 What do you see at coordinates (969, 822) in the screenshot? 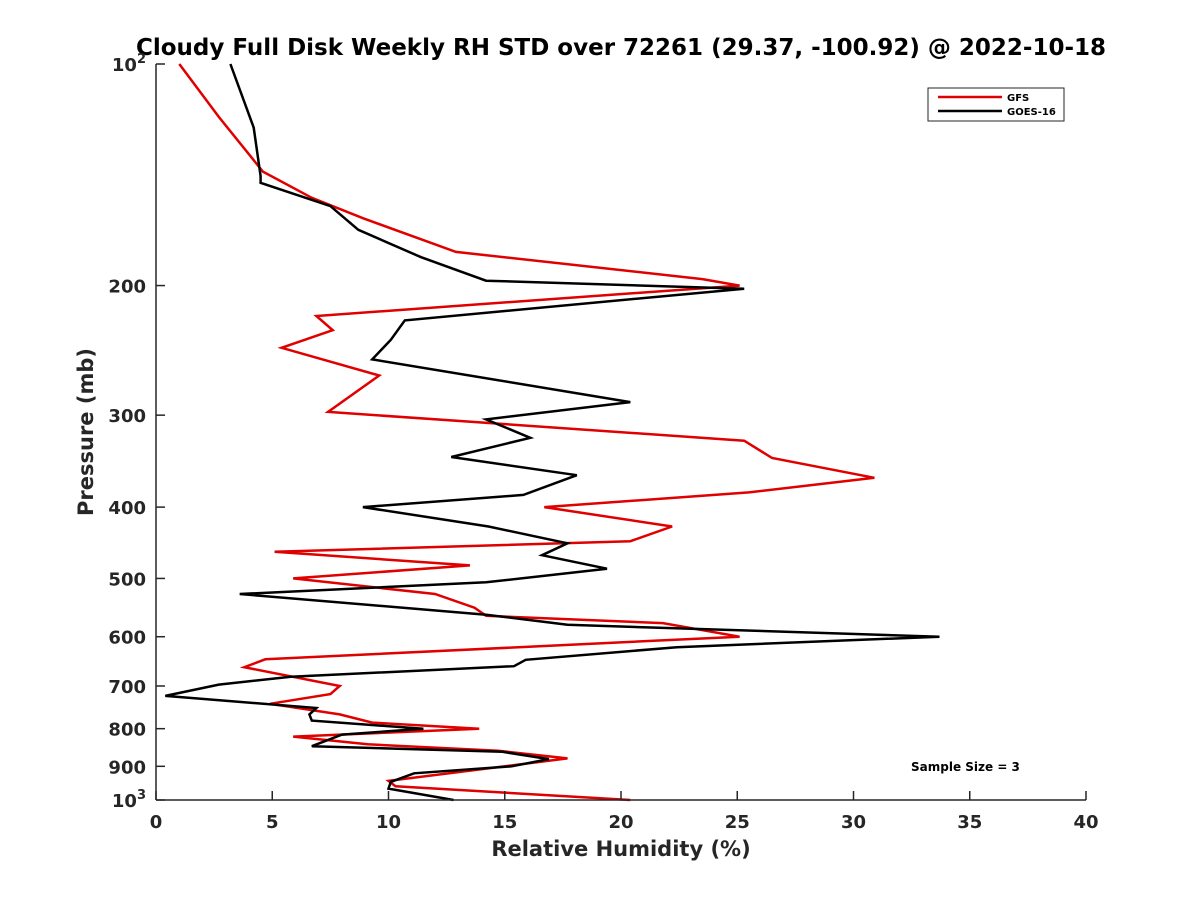
I see `x-tick-label: 35` at bounding box center [969, 822].